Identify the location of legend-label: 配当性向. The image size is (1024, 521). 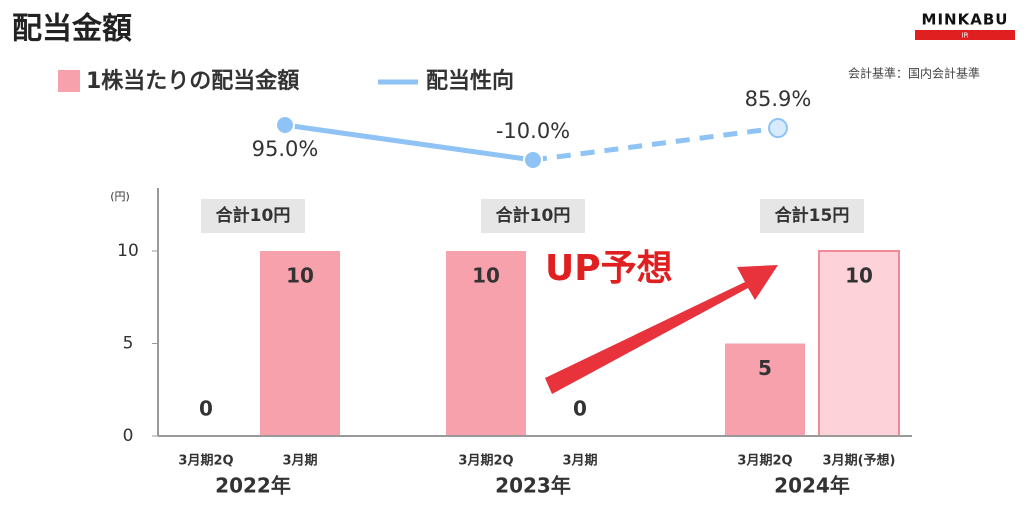
(470, 81).